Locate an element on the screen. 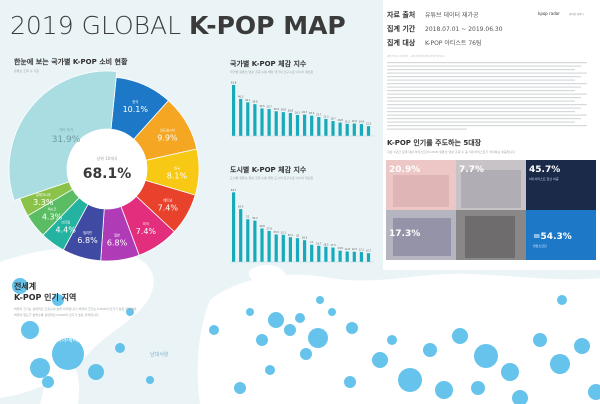 This screenshot has height=404, width=600. donut-slice-value-2: 9.9% is located at coordinates (167, 138).